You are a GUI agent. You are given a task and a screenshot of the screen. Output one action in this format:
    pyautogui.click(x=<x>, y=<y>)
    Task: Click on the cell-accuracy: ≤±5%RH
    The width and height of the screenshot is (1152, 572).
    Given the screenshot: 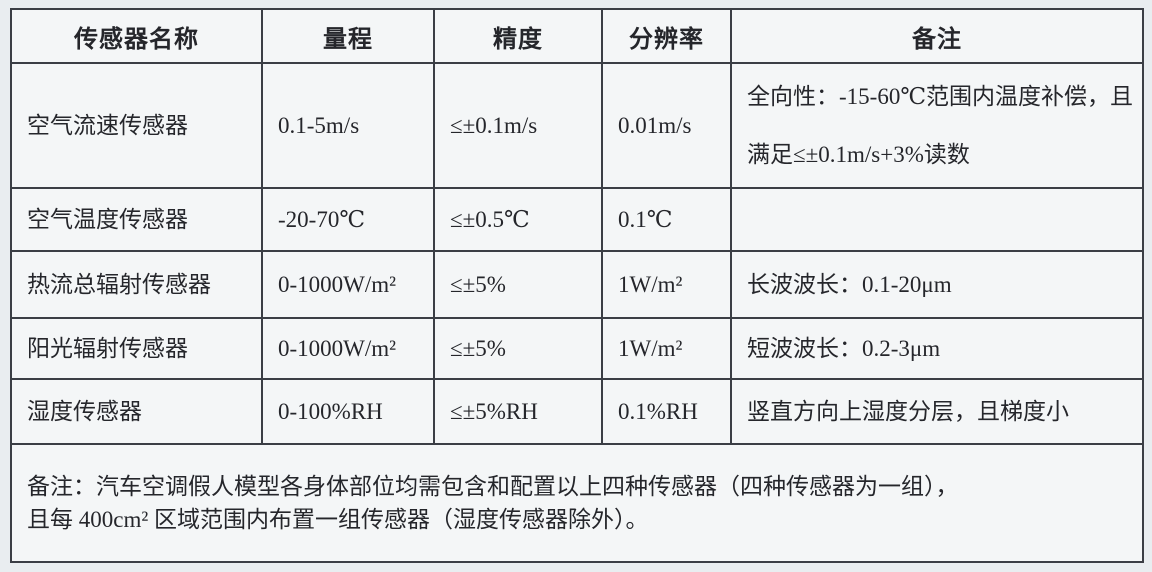 What is the action you would take?
    pyautogui.click(x=518, y=411)
    